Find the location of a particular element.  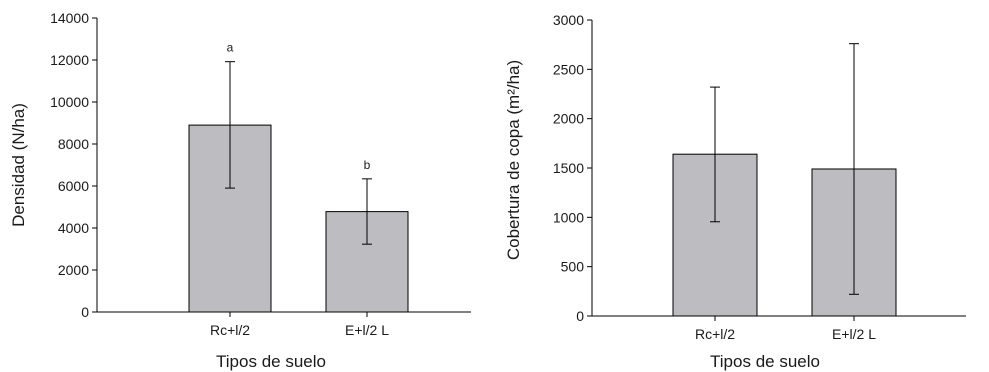

y-axis-title: Densidad (N/ha) is located at coordinates (18, 165).